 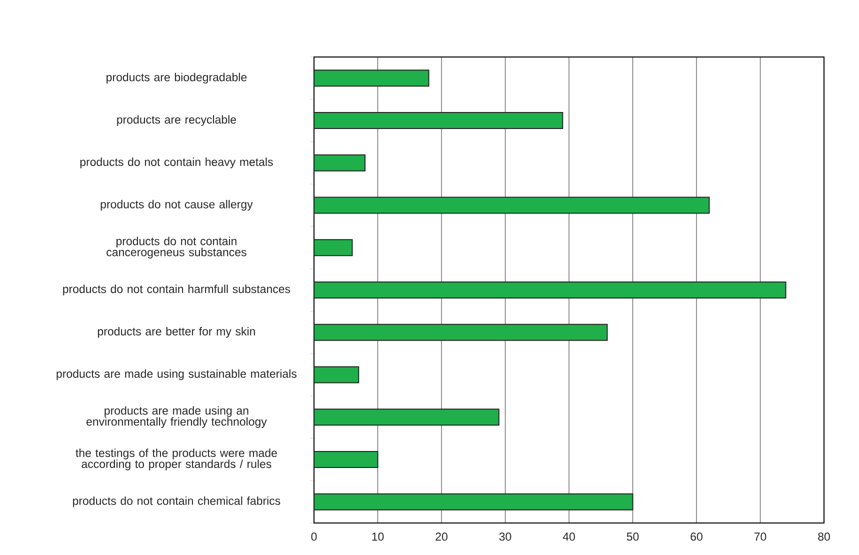 What do you see at coordinates (760, 536) in the screenshot?
I see `x-tick-label: 70` at bounding box center [760, 536].